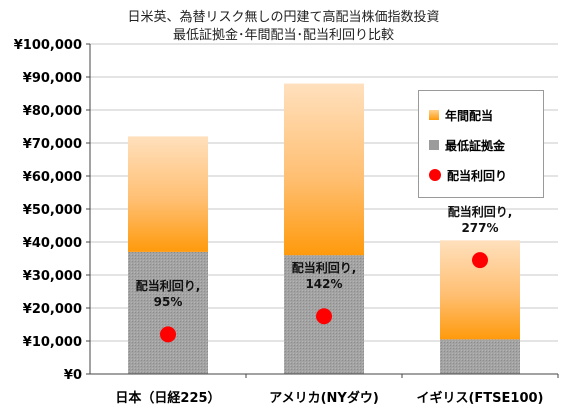 The height and width of the screenshot is (414, 567). I want to click on y-tick-label: ¥0, so click(73, 375).